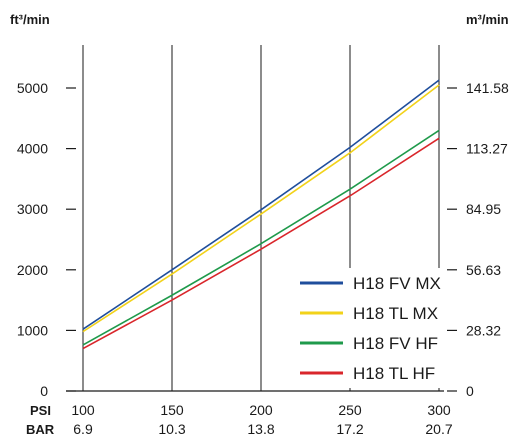 This screenshot has width=515, height=441. Describe the element at coordinates (32, 149) in the screenshot. I see `y-tick-label-left: 4000` at that location.